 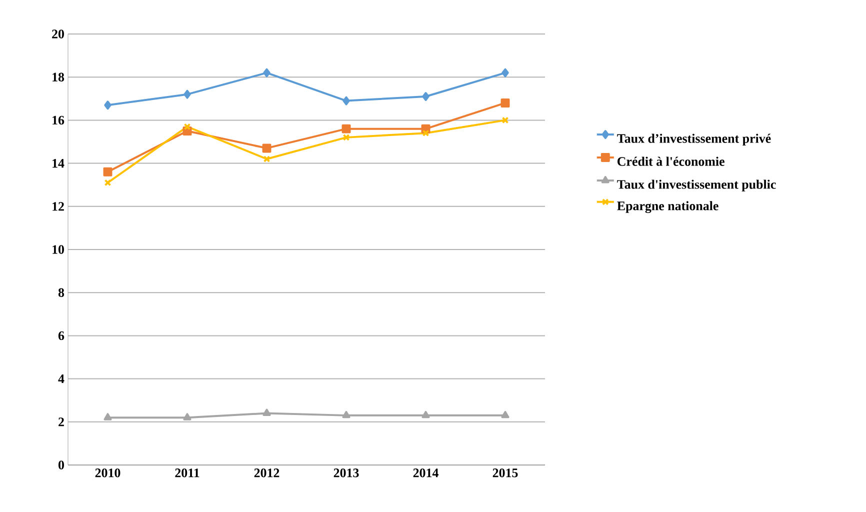 What do you see at coordinates (107, 473) in the screenshot?
I see `x-tick-label: 2010` at bounding box center [107, 473].